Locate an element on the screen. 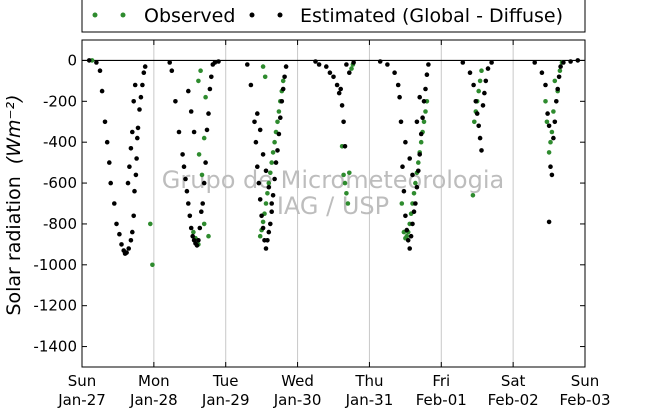 Image resolution: width=650 pixels, height=409 pixels. x-tick-label-date: Jan-31 is located at coordinates (369, 400).